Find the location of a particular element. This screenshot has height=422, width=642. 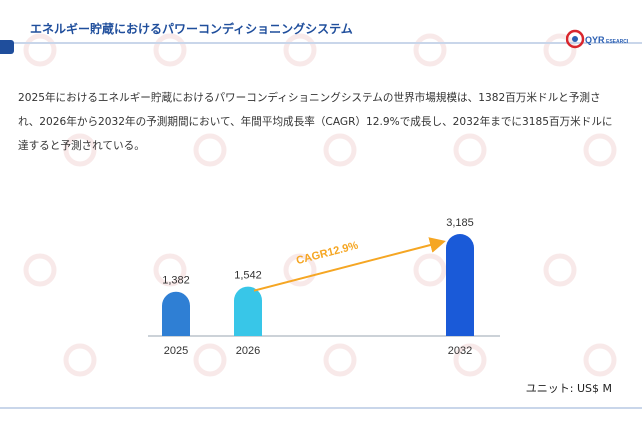

cagr-annotation: CAGR12.9% is located at coordinates (327, 254).